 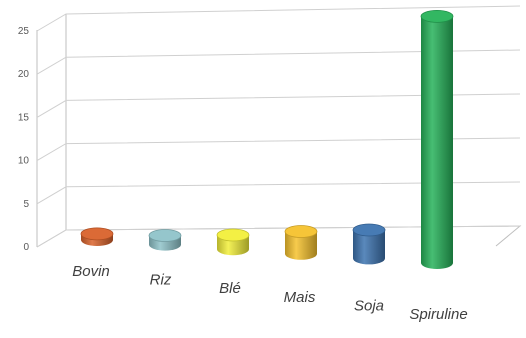 I want to click on y-tick-label: 20, so click(x=24, y=74).